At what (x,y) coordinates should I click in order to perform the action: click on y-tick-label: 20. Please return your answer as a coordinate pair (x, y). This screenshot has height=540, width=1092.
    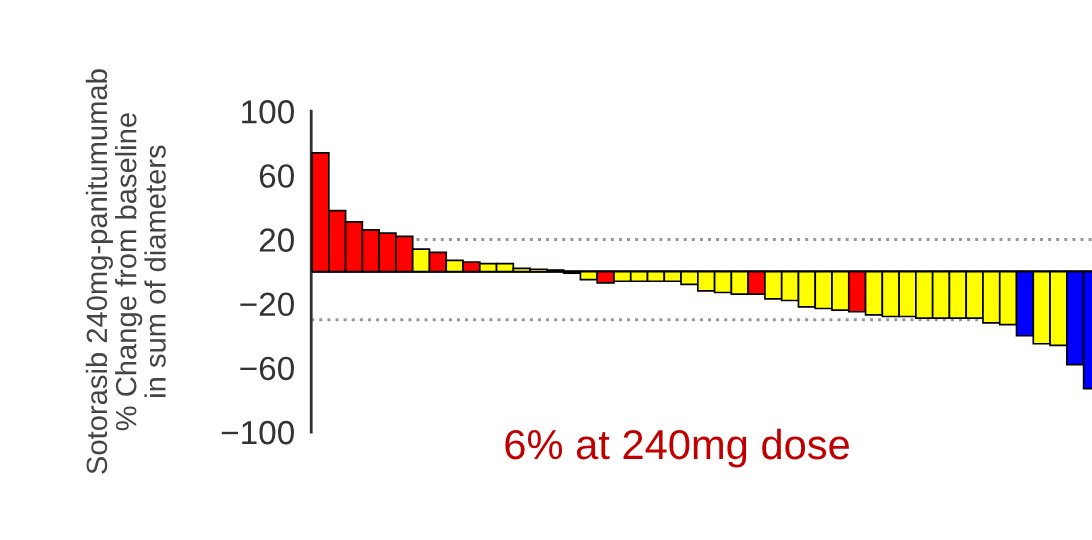
    Looking at the image, I should click on (276, 240).